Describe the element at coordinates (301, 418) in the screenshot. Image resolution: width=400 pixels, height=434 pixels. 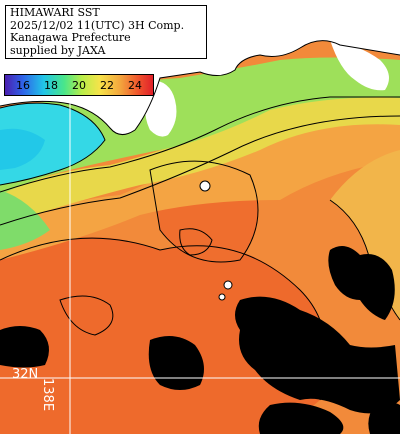
I see `cloud-mask-far-south` at that location.